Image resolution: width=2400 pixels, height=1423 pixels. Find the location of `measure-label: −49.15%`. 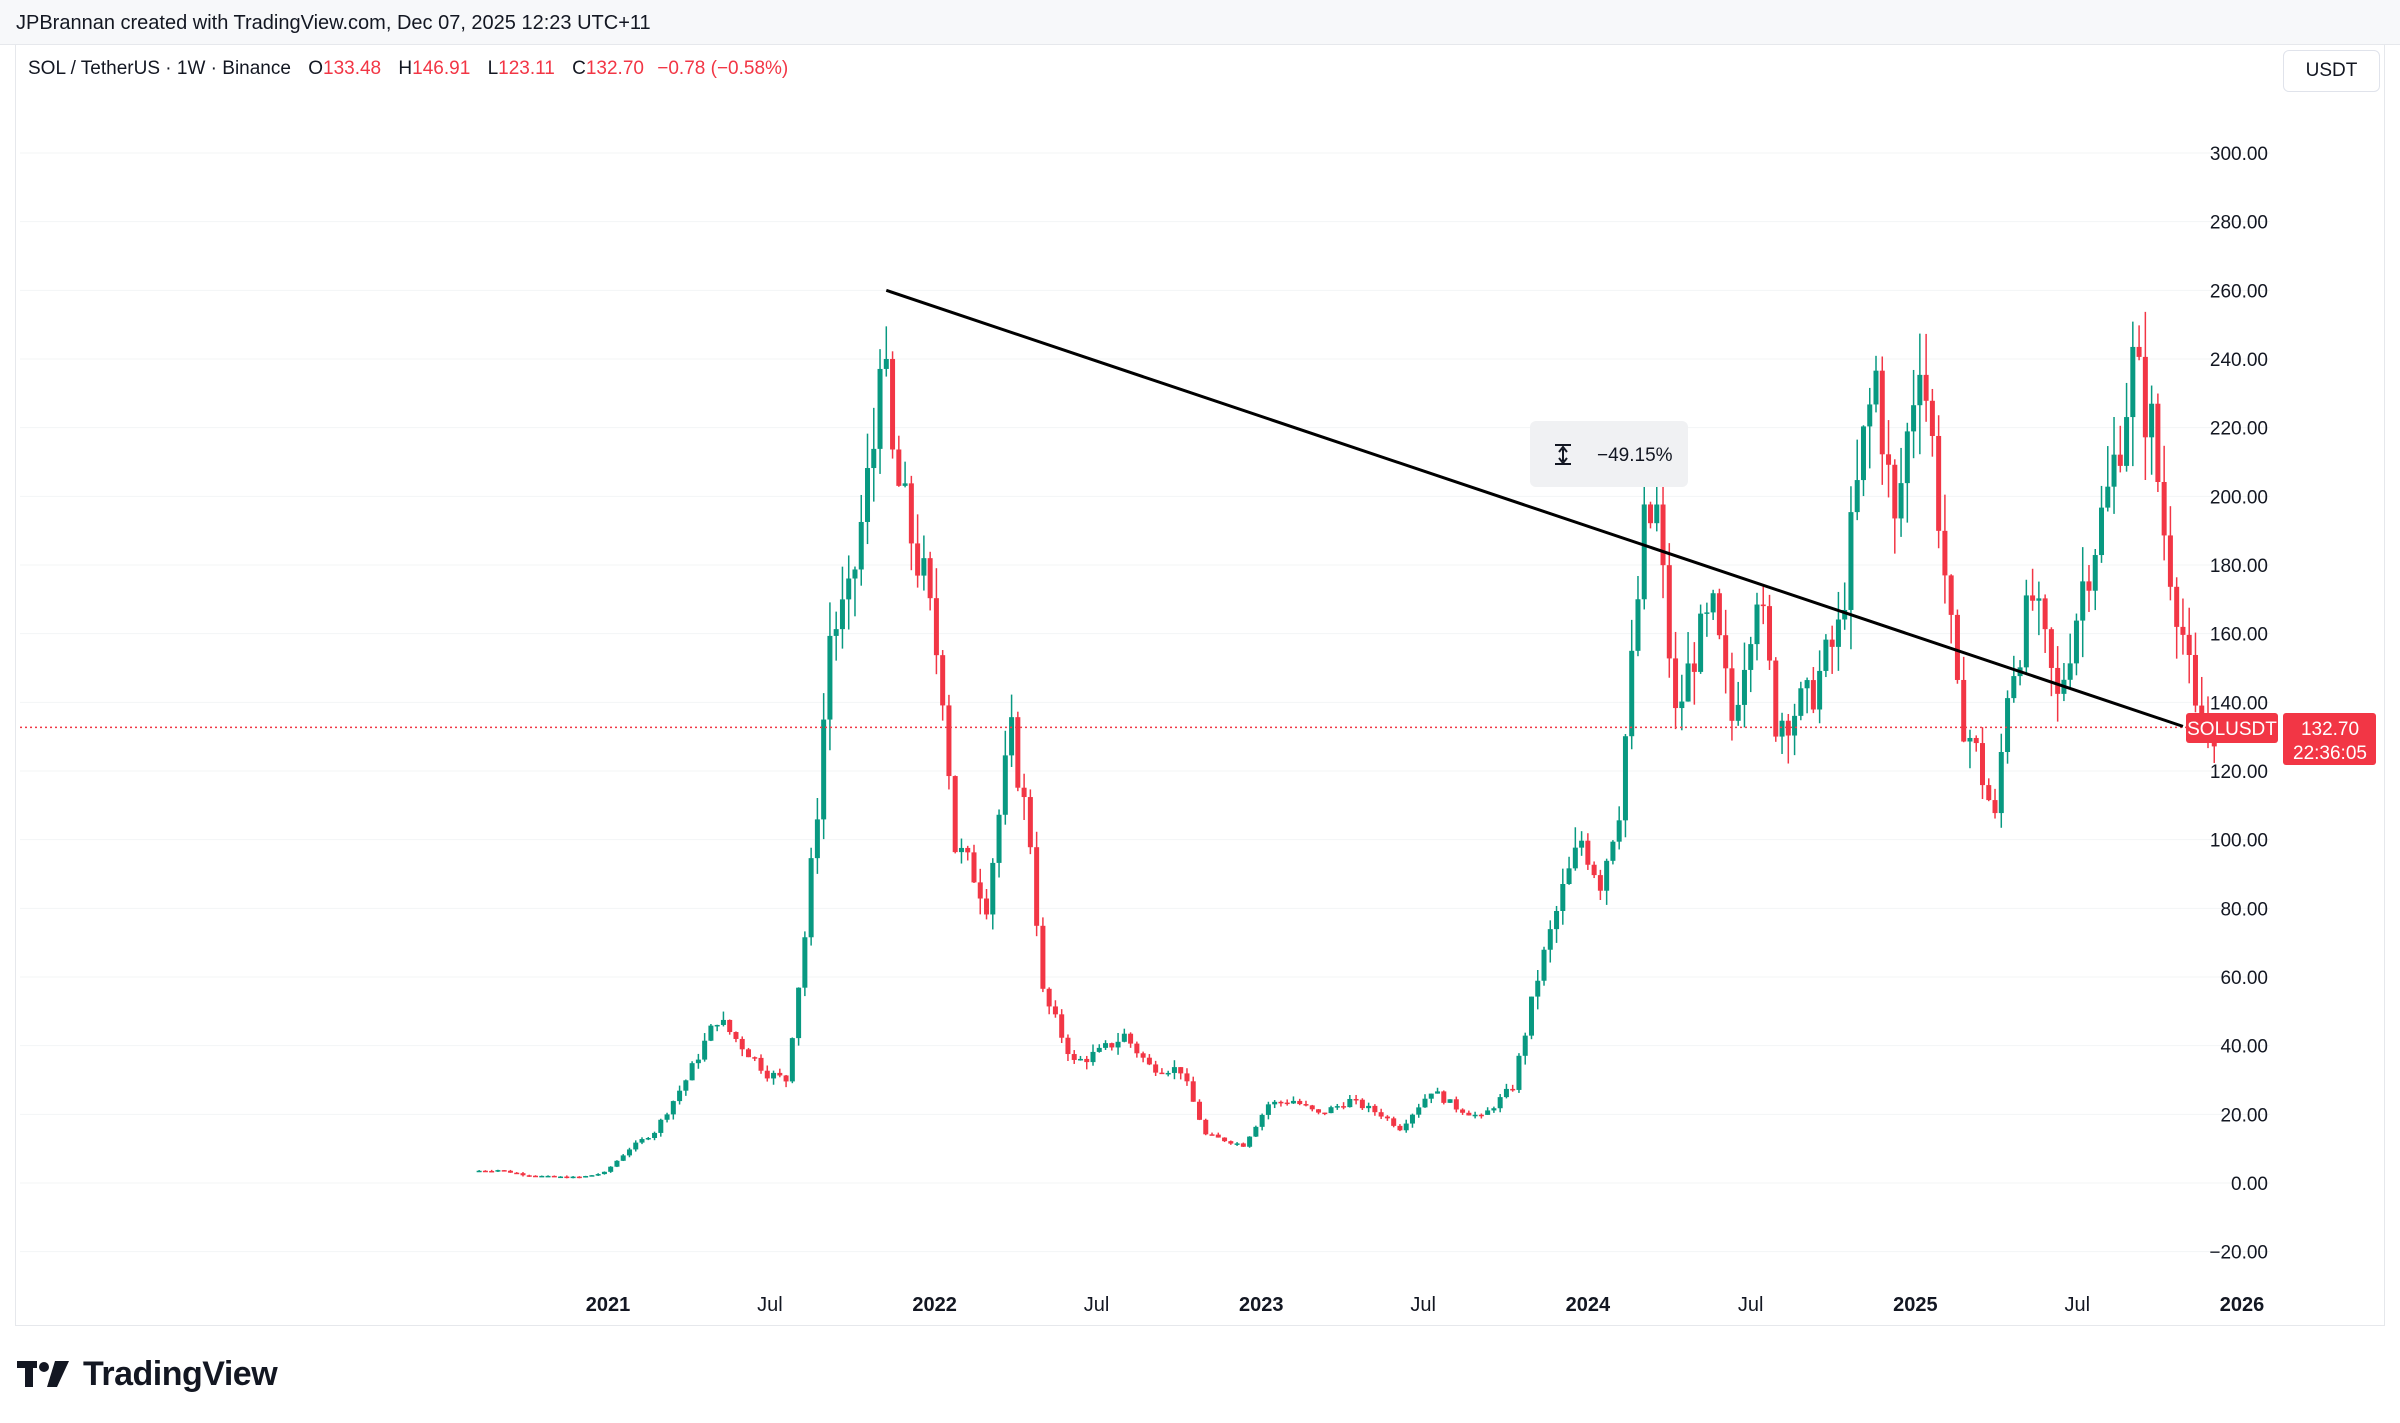

measure-label: −49.15% is located at coordinates (1609, 454).